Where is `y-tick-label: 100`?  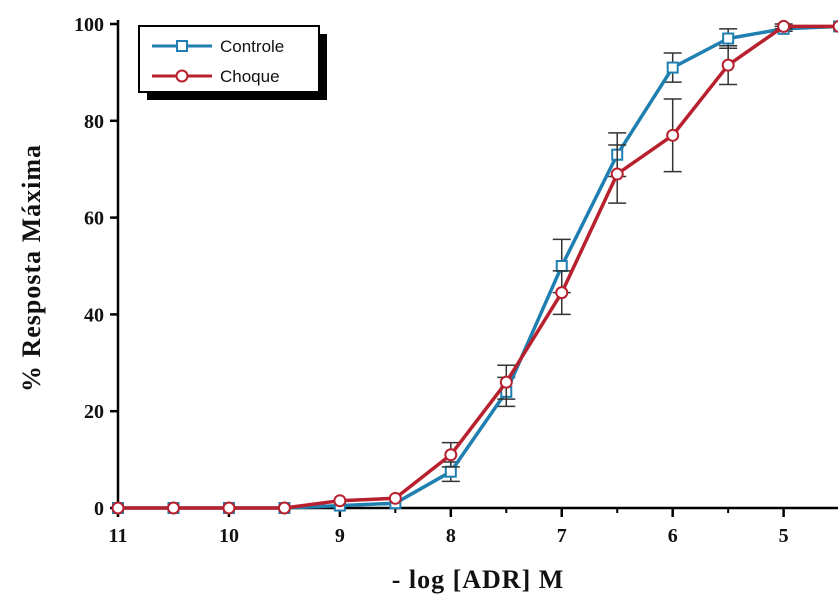 y-tick-label: 100 is located at coordinates (89, 25).